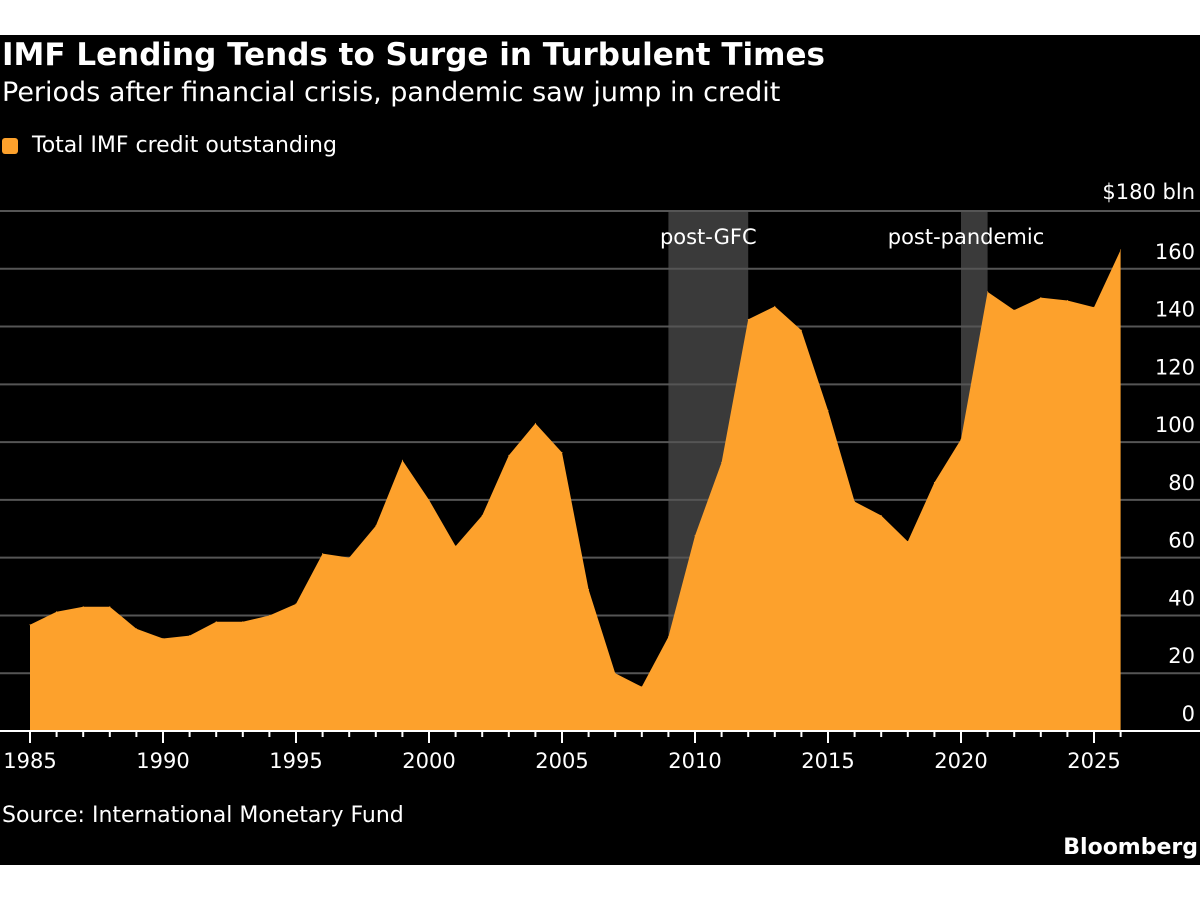 This screenshot has width=1200, height=900. Describe the element at coordinates (1175, 367) in the screenshot. I see `y-tick-label: 120` at that location.